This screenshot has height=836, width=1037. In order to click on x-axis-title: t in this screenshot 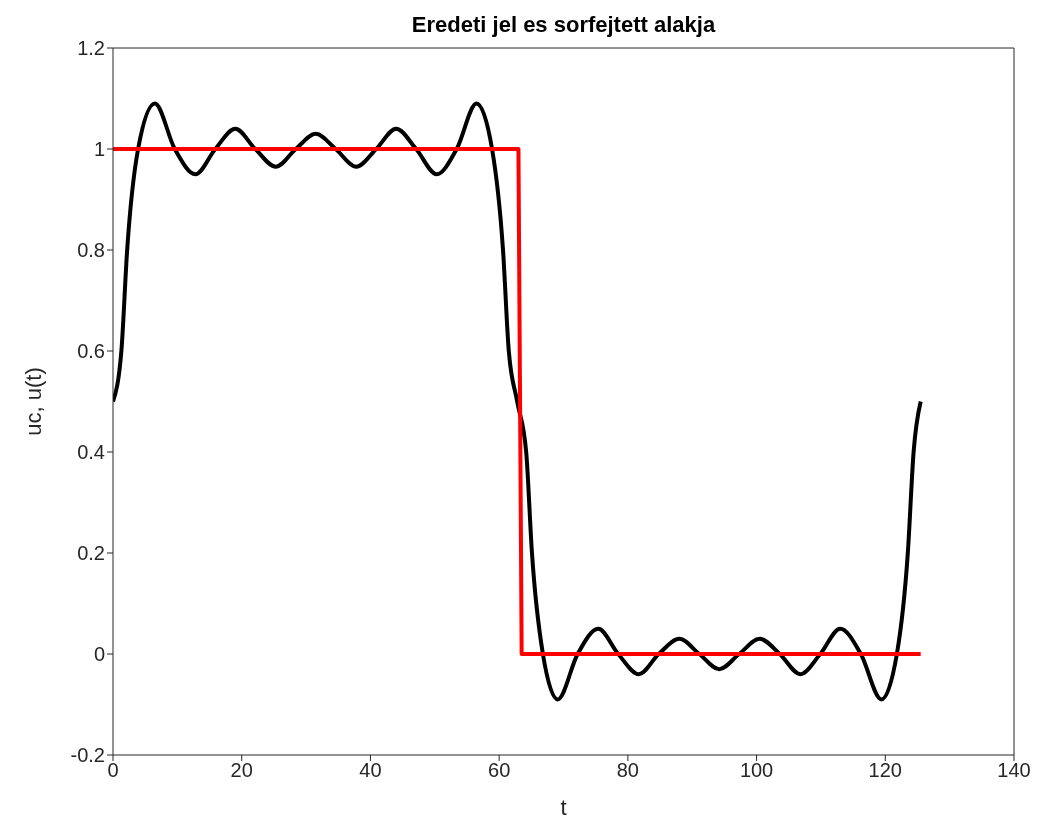, I will do `click(563, 807)`.